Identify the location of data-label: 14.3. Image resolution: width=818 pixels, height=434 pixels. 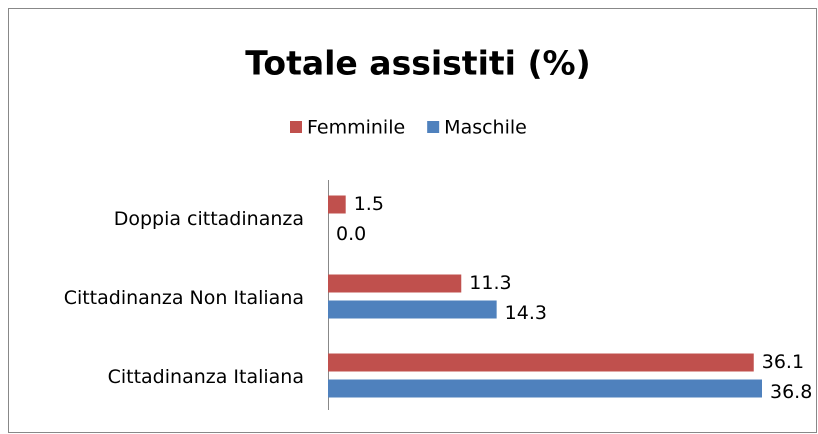
(526, 313).